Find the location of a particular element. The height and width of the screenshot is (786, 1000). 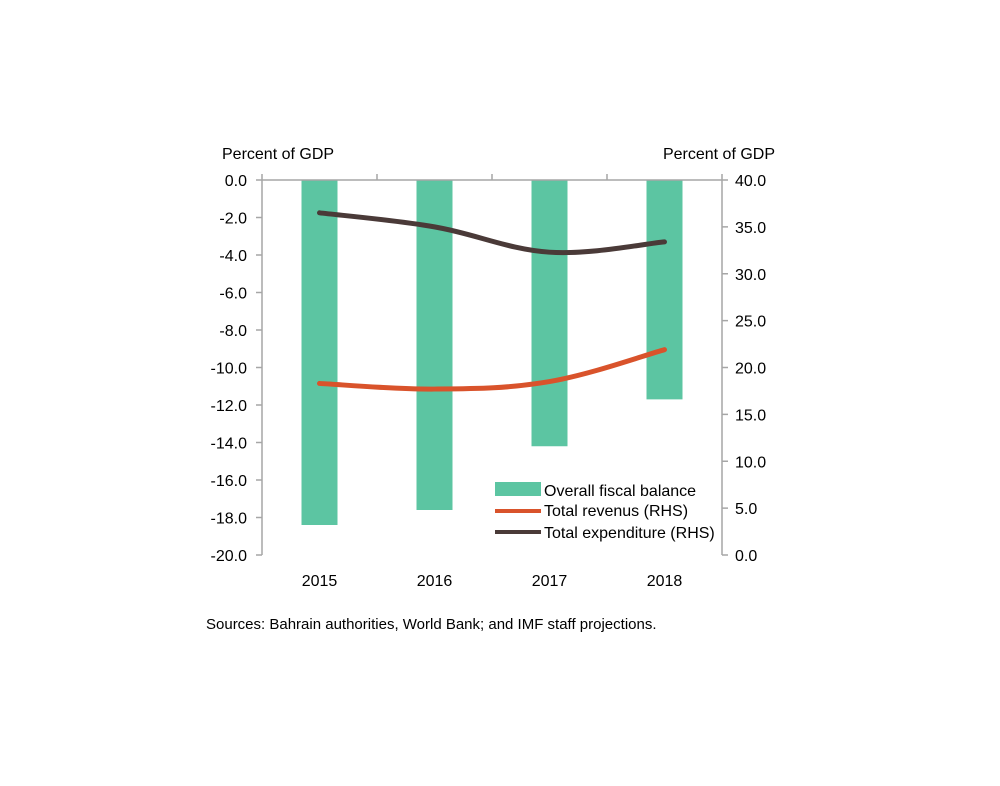

legend-label-overall-fiscal-balance: Overall fiscal balance is located at coordinates (620, 491).